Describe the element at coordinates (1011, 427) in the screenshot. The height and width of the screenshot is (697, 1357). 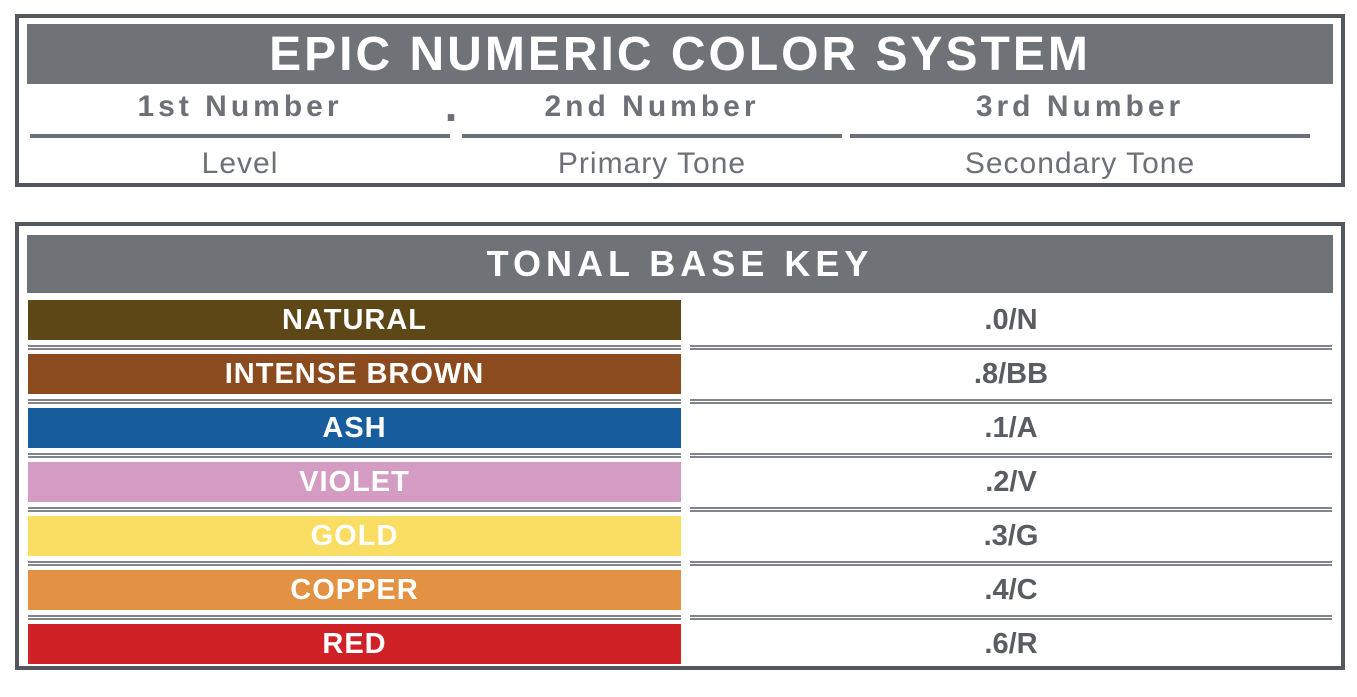
I see `tone-code: .1/A` at that location.